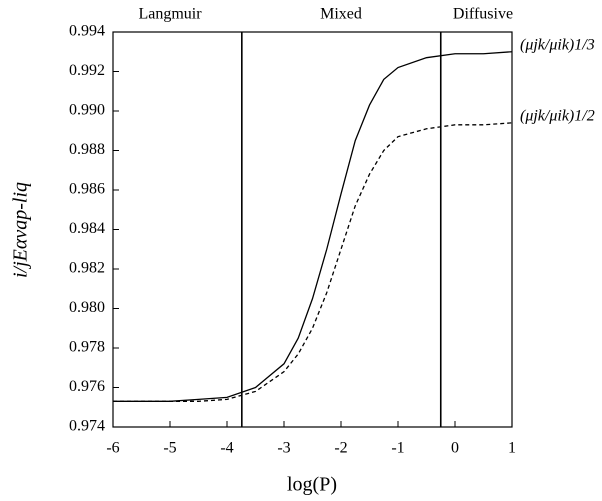 The height and width of the screenshot is (501, 602). I want to click on region-label: Diffusive, so click(483, 14).